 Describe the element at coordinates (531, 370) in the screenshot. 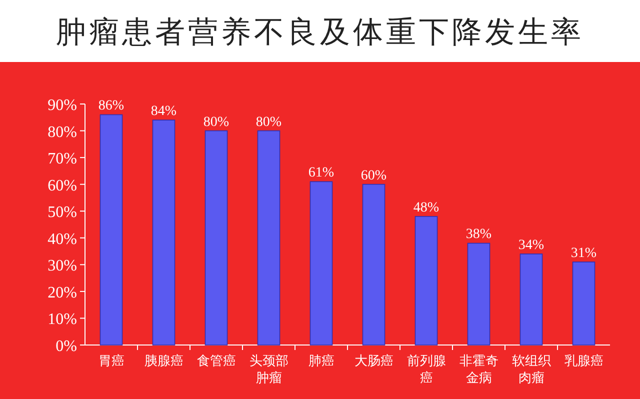

I see `x-tick-label: 软组织肉瘤` at that location.